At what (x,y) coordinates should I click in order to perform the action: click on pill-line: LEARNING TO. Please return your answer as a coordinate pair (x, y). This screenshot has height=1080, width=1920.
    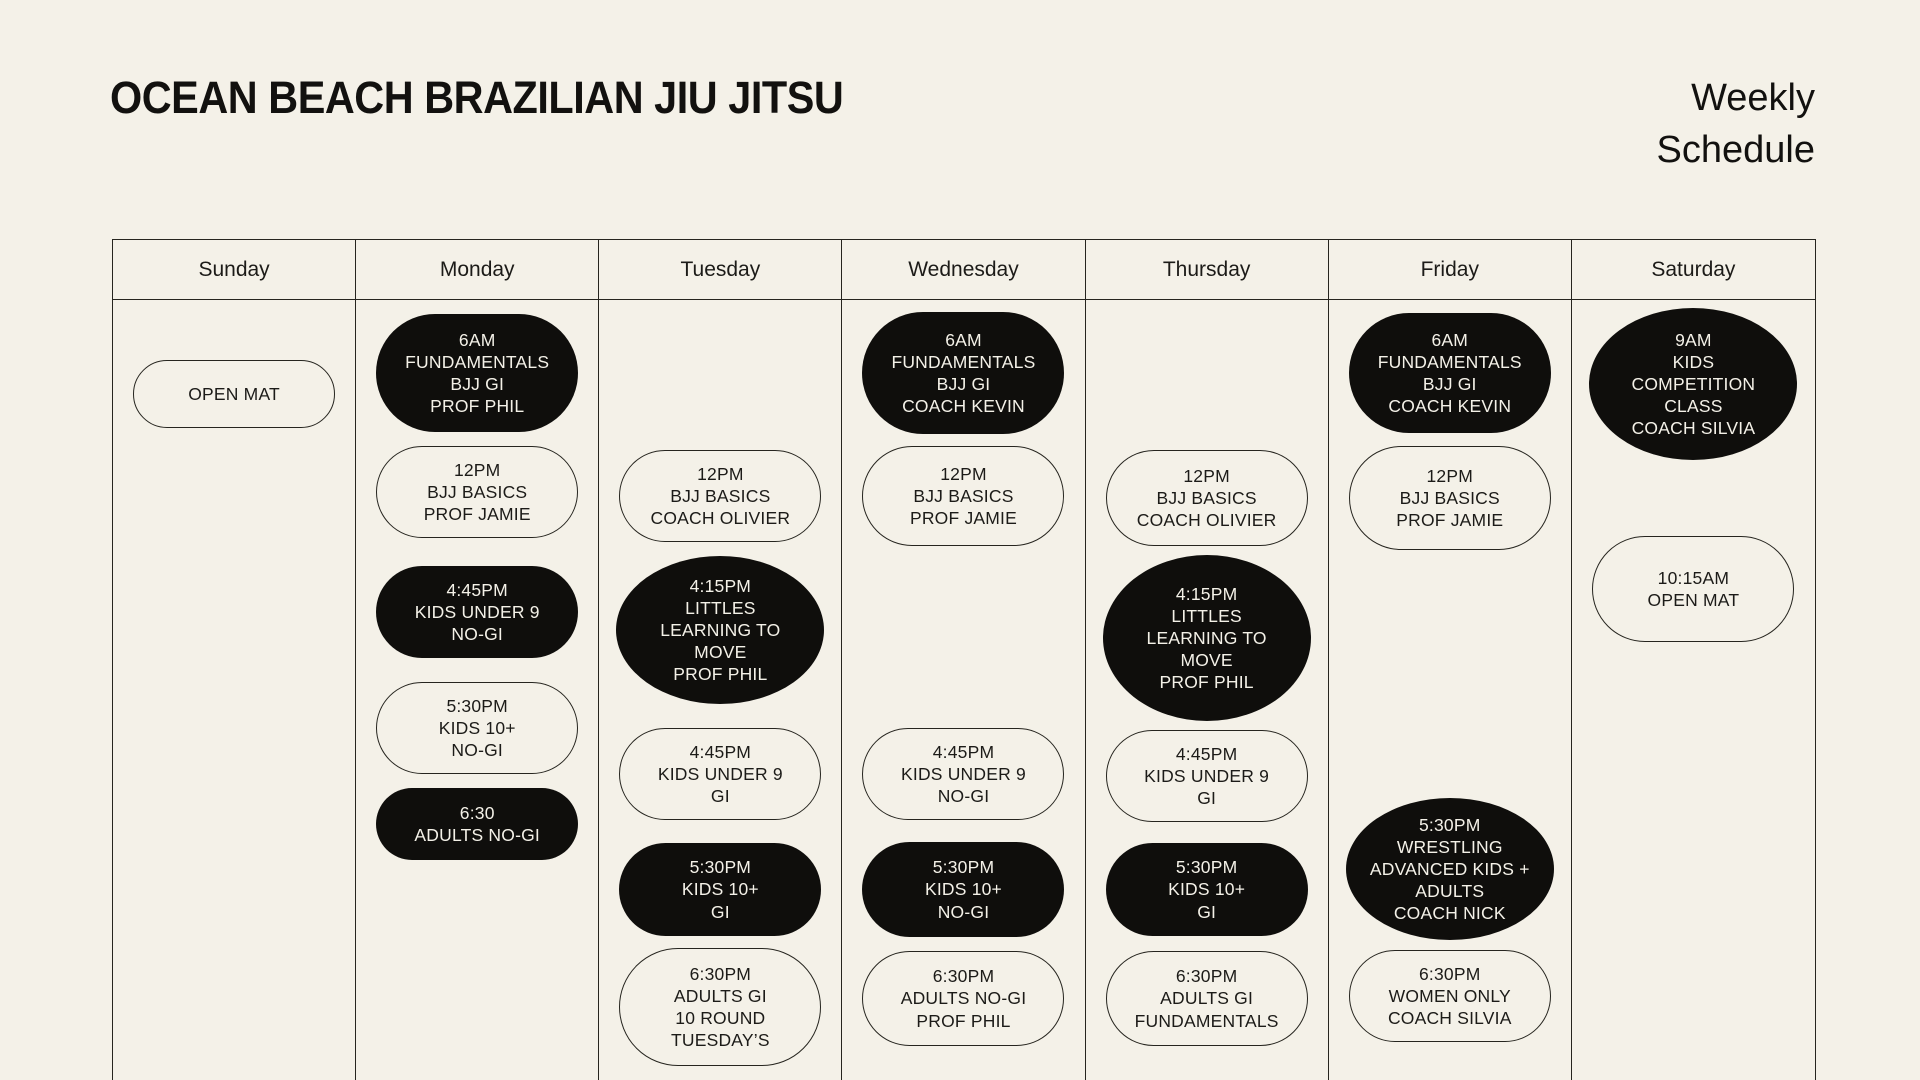
    Looking at the image, I should click on (720, 629).